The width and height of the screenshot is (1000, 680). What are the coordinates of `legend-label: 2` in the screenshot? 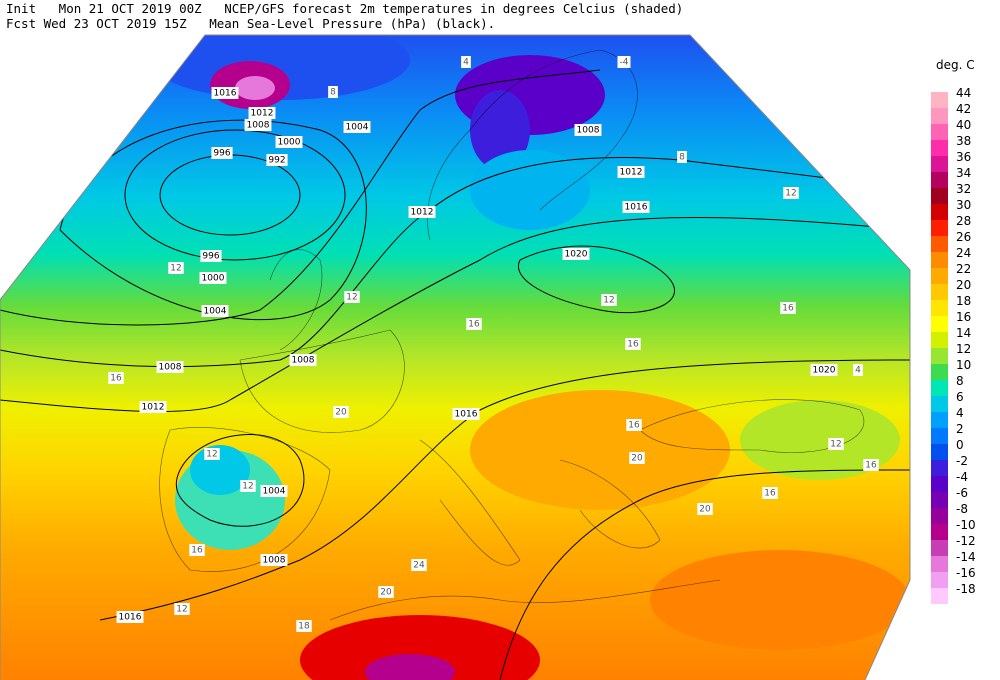 It's located at (960, 429).